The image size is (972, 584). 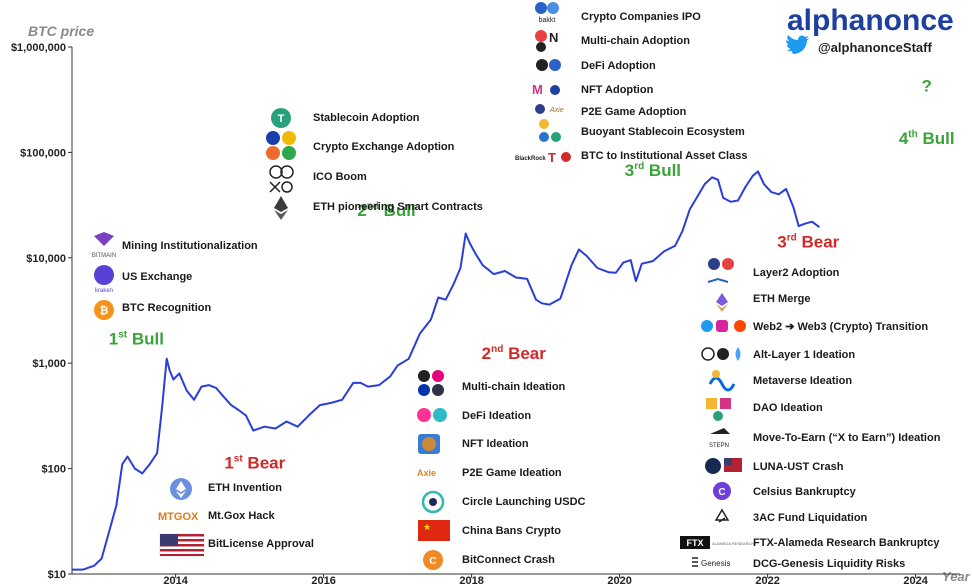 I want to click on y-tick-label: $1,000, so click(x=49, y=364).